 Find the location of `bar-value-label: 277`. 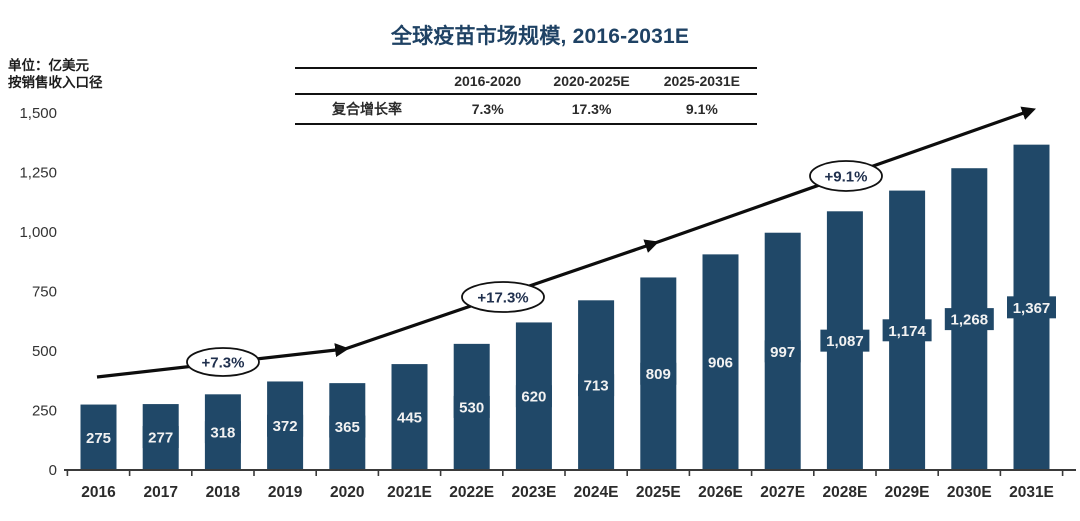

bar-value-label: 277 is located at coordinates (160, 438).